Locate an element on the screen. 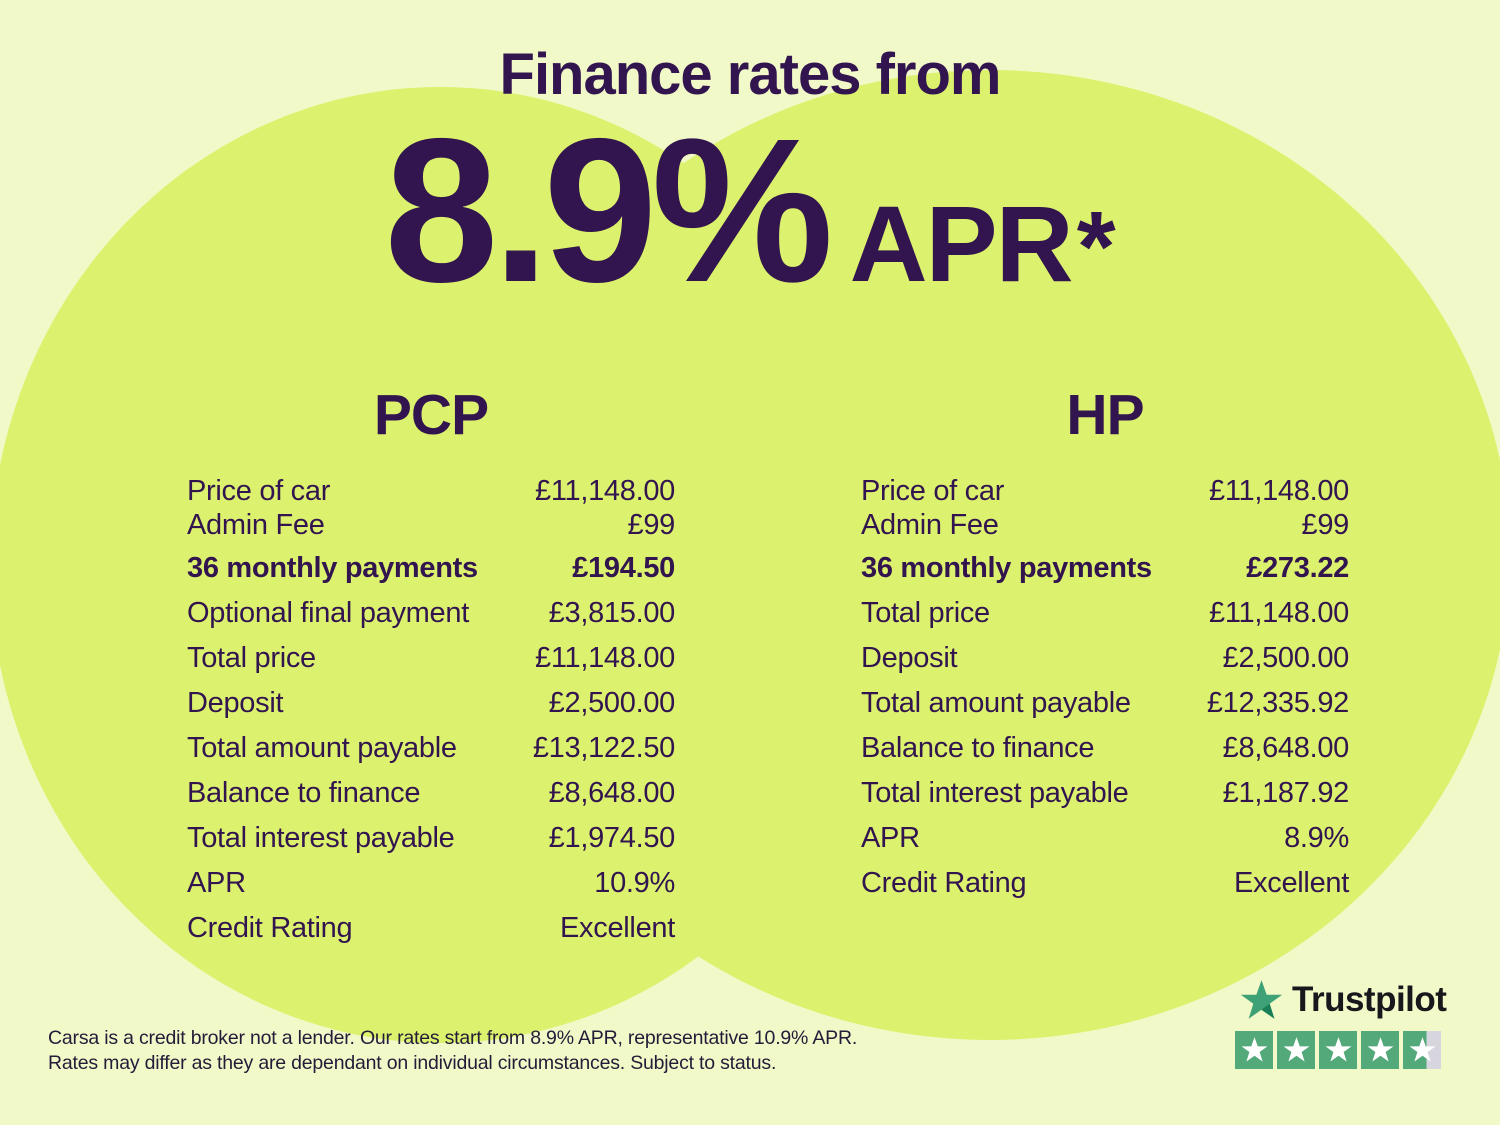 The width and height of the screenshot is (1500, 1125). table-row: Optional final payment £3,815.00 is located at coordinates (431, 613).